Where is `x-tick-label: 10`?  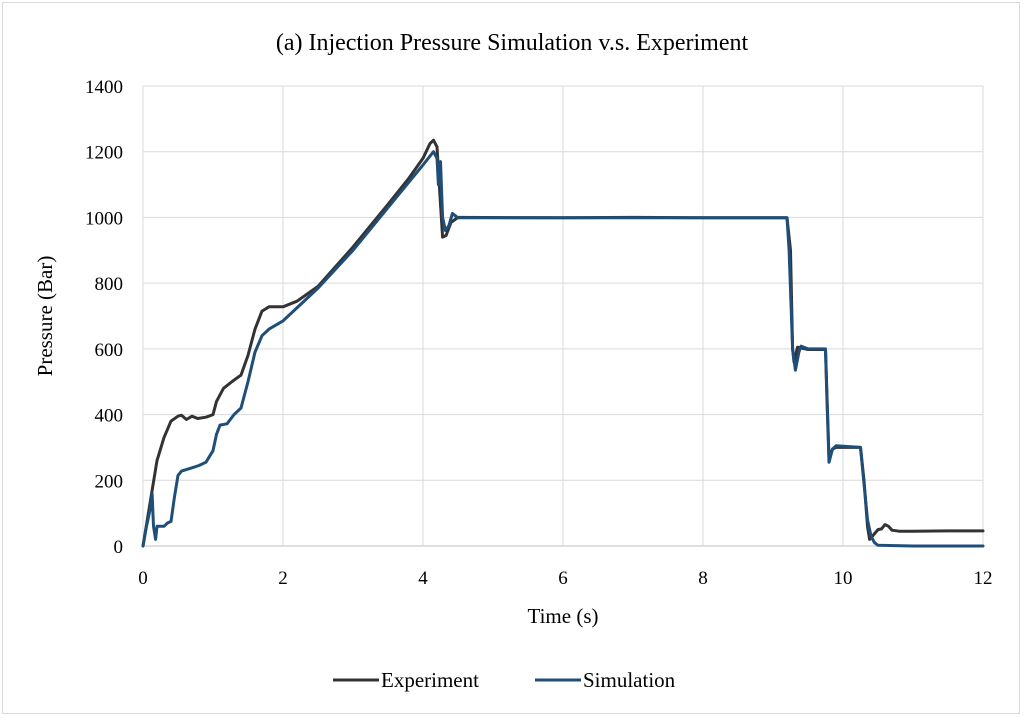
x-tick-label: 10 is located at coordinates (843, 578).